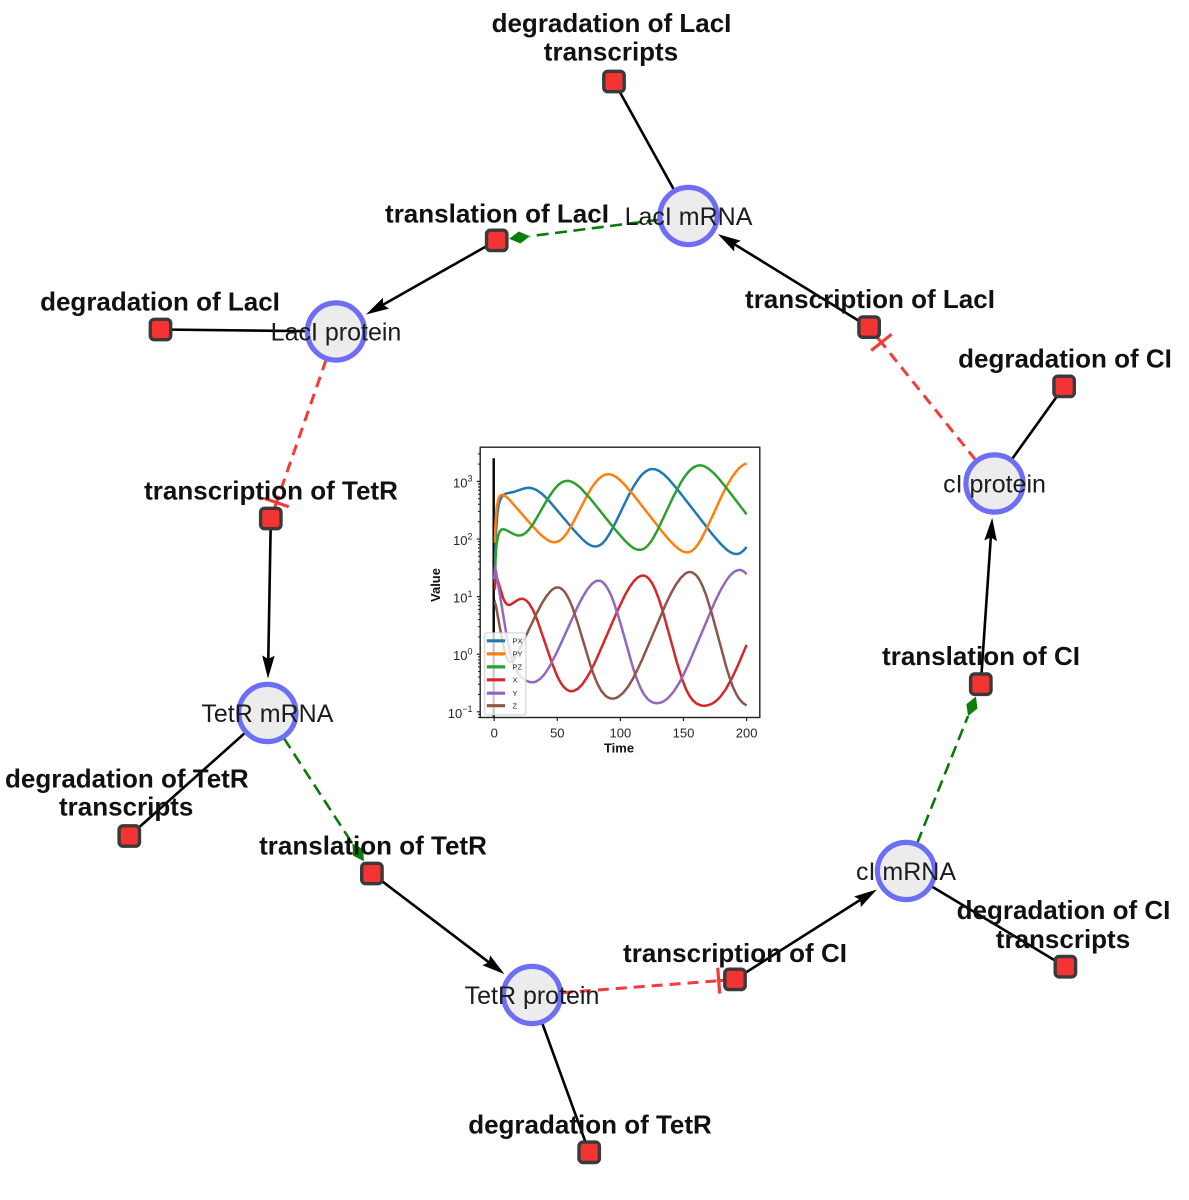  What do you see at coordinates (518, 641) in the screenshot?
I see `svg-text: PX` at bounding box center [518, 641].